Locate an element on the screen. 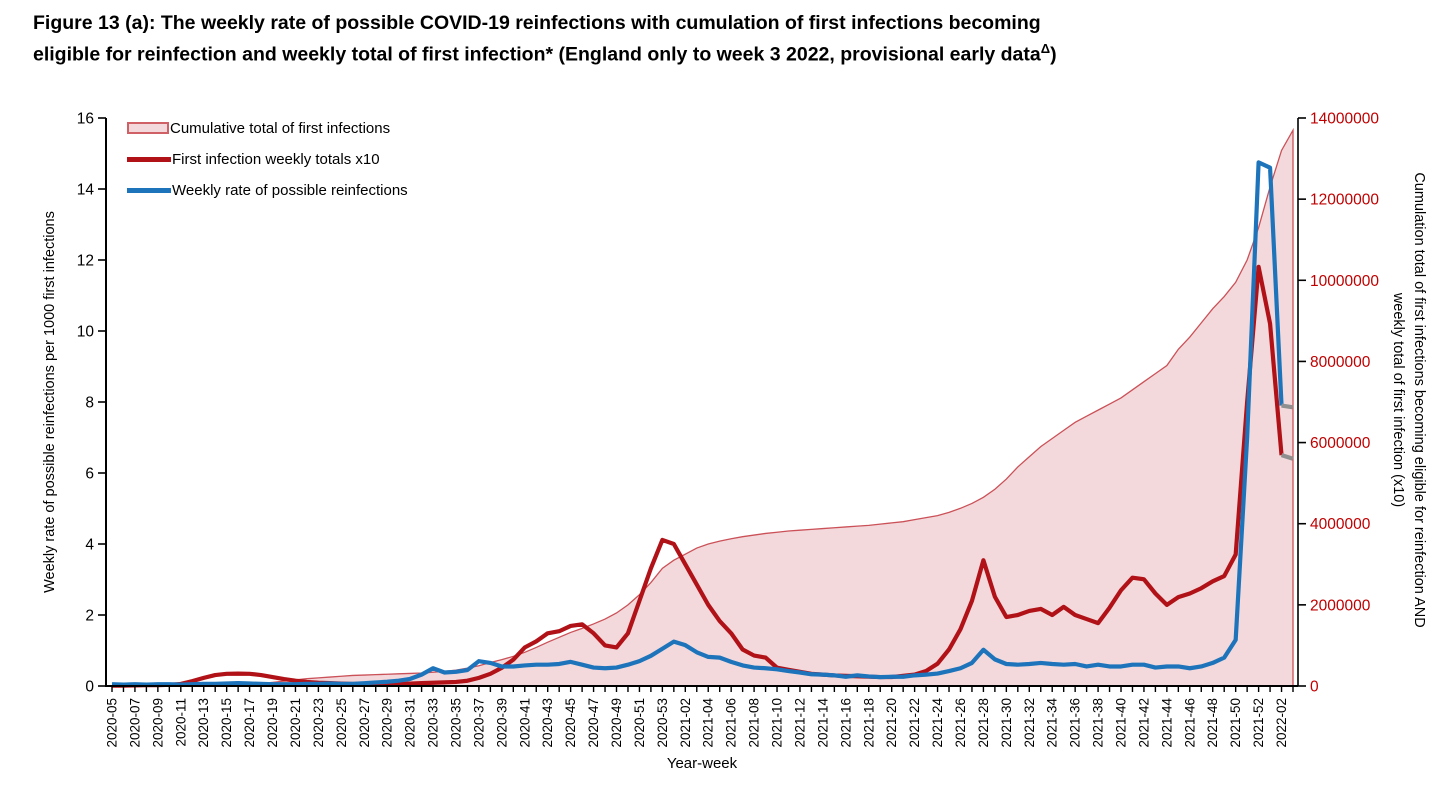  x-axis-tick-label: 2021-34 is located at coordinates (1052, 723).